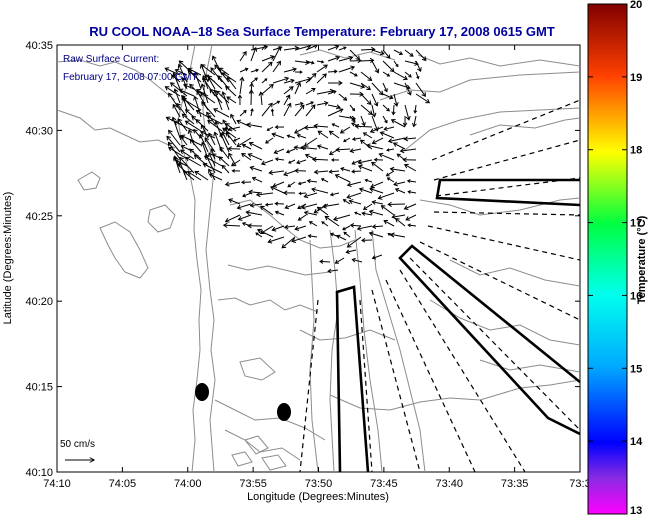 The width and height of the screenshot is (651, 518). I want to click on y-tick-label: 40:30, so click(39, 131).